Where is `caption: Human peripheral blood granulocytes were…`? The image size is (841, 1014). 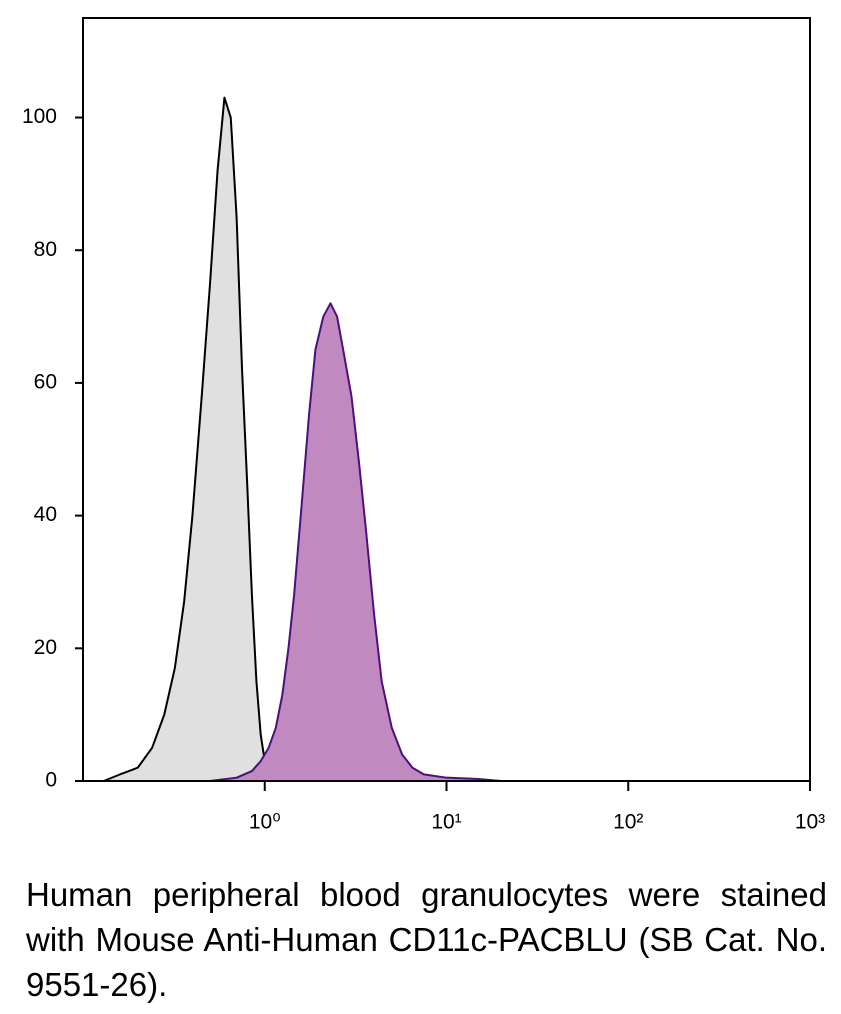
caption: Human peripheral blood granulocytes were… is located at coordinates (426, 939).